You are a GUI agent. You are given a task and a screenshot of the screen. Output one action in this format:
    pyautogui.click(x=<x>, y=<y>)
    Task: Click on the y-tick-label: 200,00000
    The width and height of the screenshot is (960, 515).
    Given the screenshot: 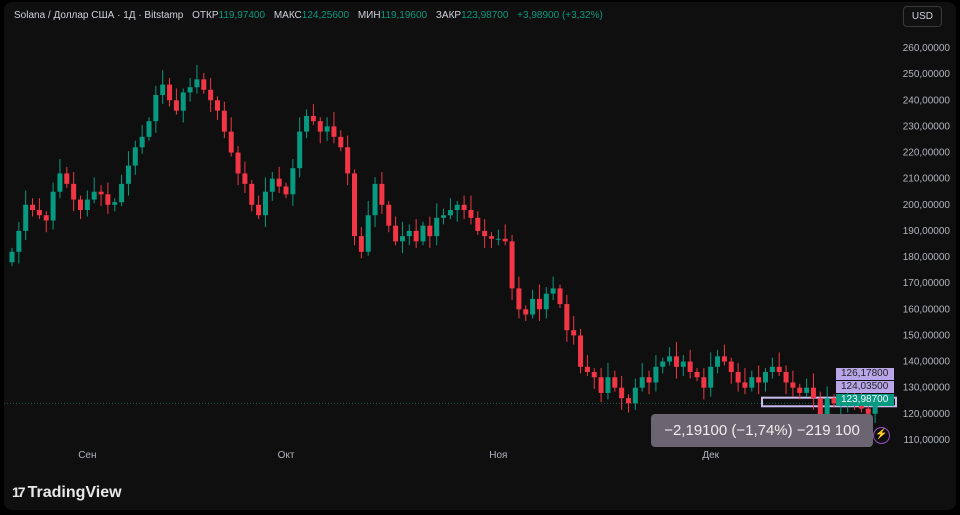 What is the action you would take?
    pyautogui.click(x=927, y=205)
    